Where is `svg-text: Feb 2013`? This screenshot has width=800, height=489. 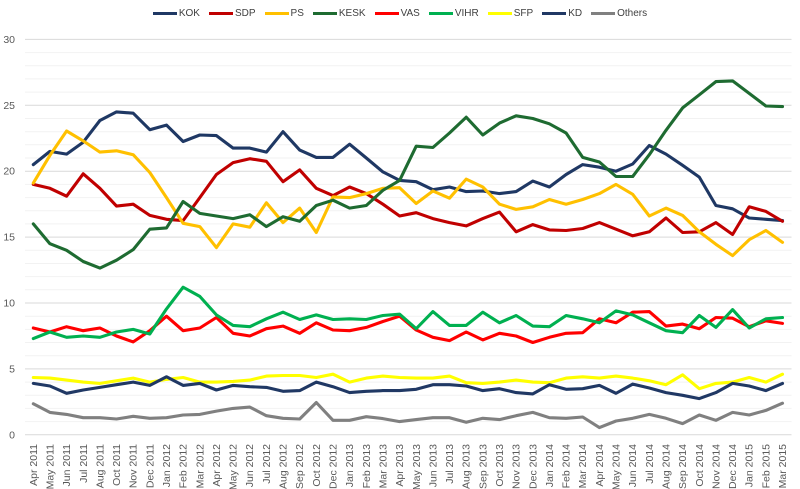 svg-text: Feb 2013 is located at coordinates (367, 466).